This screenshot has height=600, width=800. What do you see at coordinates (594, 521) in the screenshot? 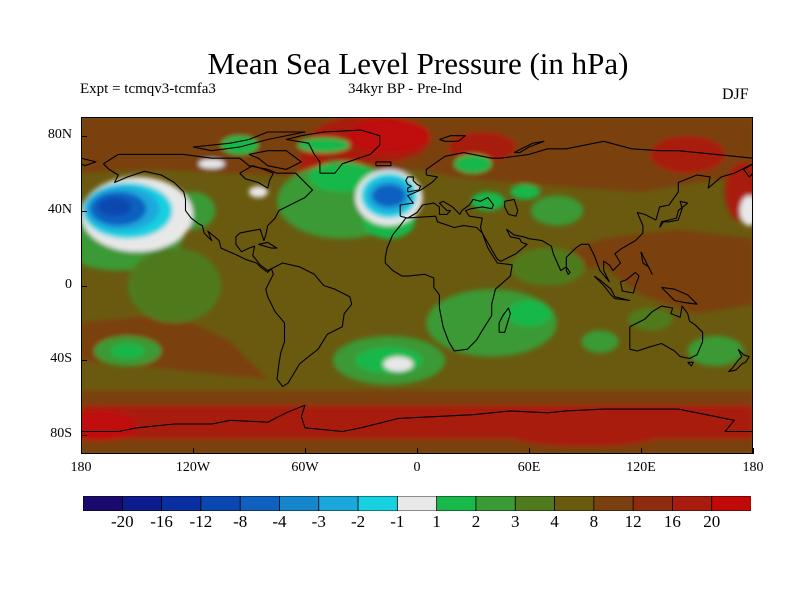
I see `colorbar-label: 8` at bounding box center [594, 521].